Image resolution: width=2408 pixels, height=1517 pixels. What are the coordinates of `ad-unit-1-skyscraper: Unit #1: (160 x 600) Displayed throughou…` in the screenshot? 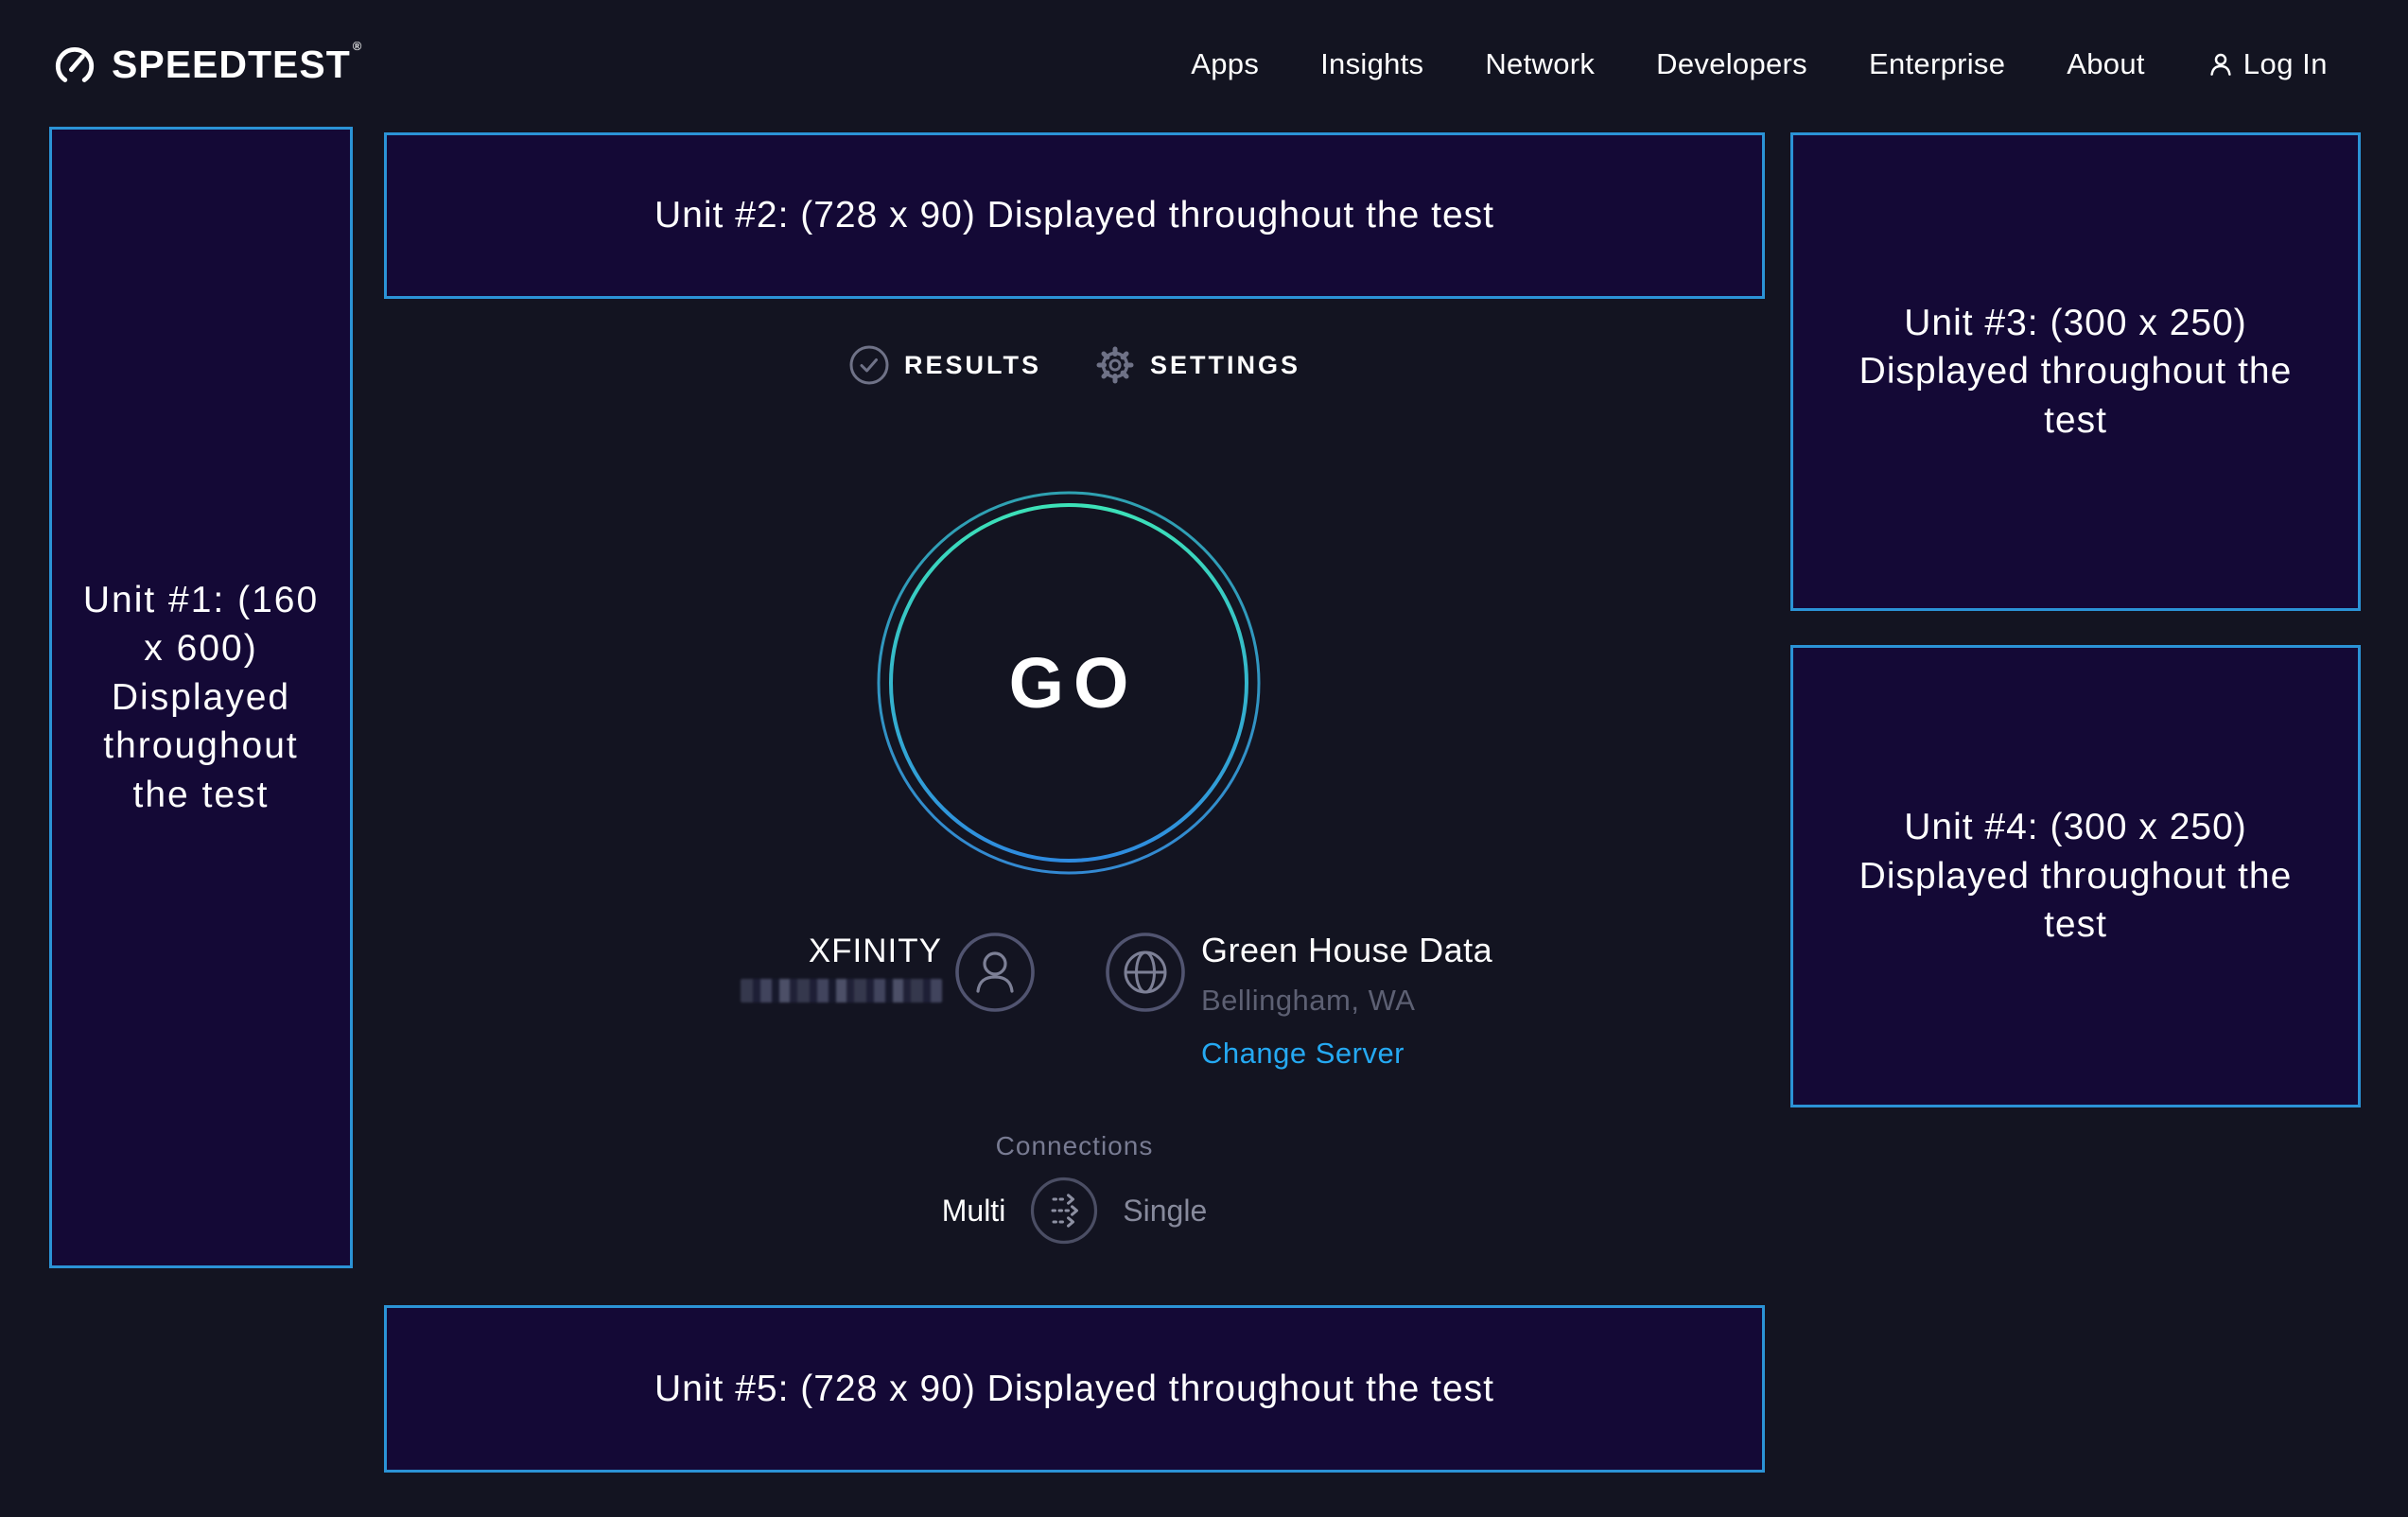 It's located at (201, 698).